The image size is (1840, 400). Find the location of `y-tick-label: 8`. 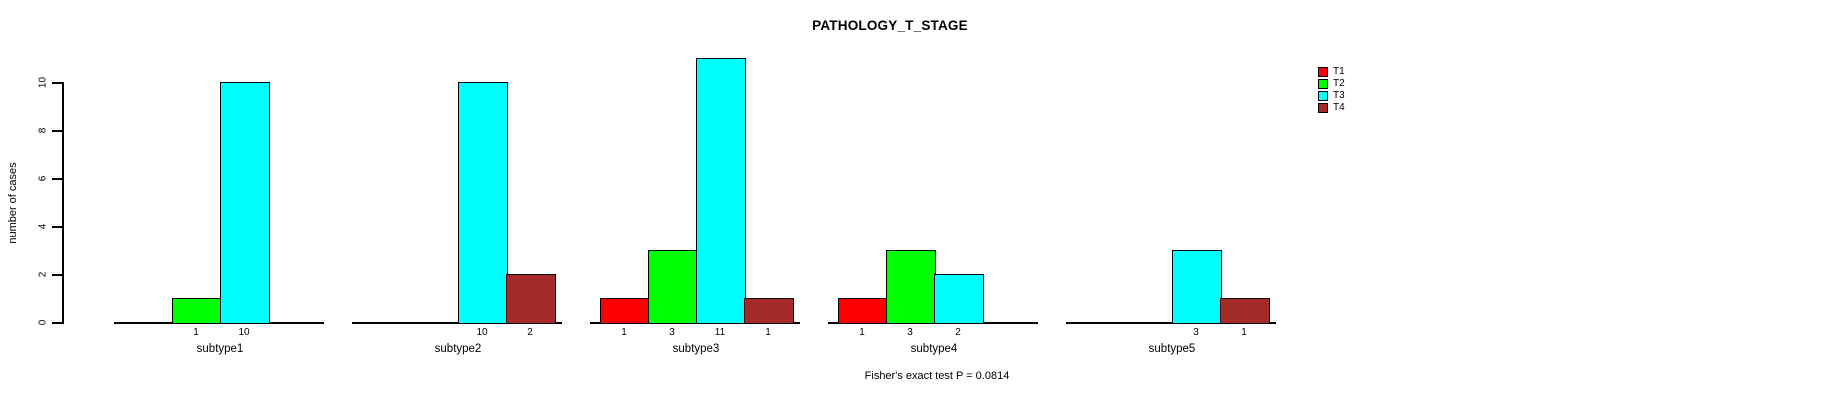

y-tick-label: 8 is located at coordinates (43, 130).